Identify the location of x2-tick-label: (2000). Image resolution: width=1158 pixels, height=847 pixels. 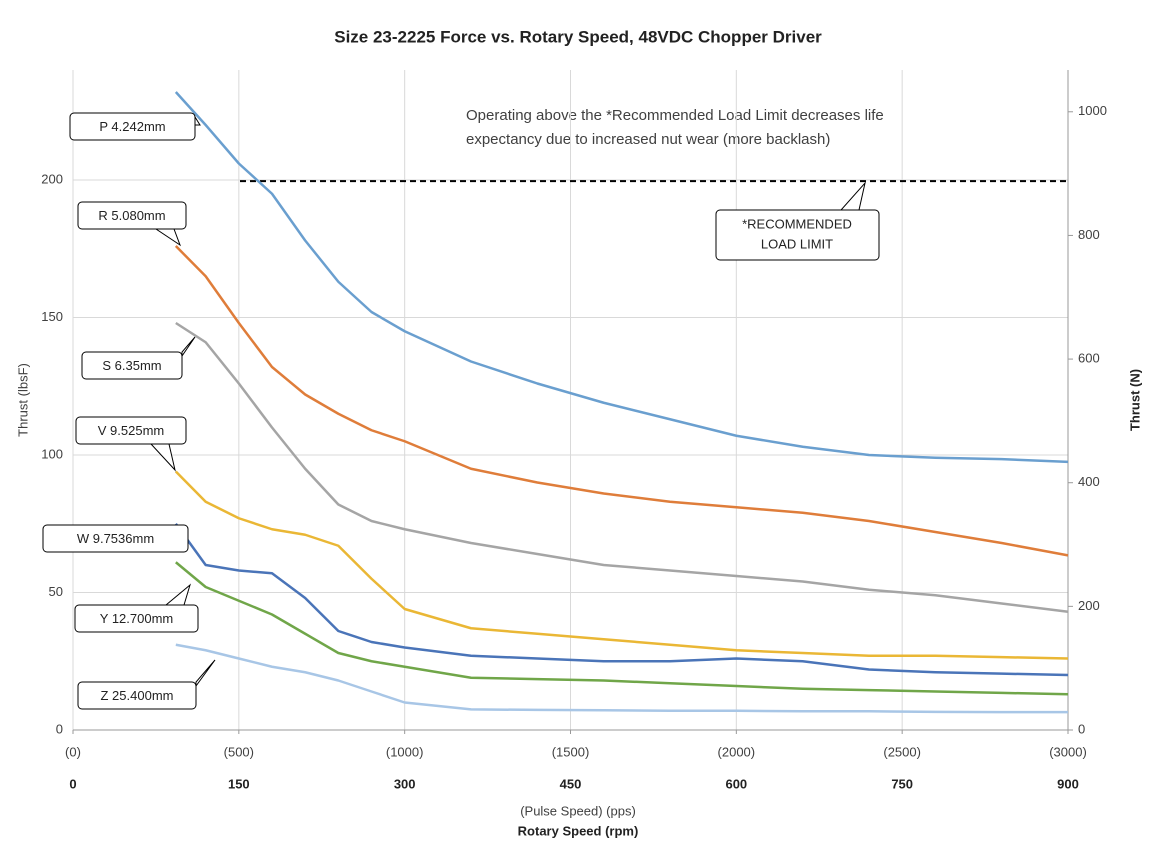
(737, 751).